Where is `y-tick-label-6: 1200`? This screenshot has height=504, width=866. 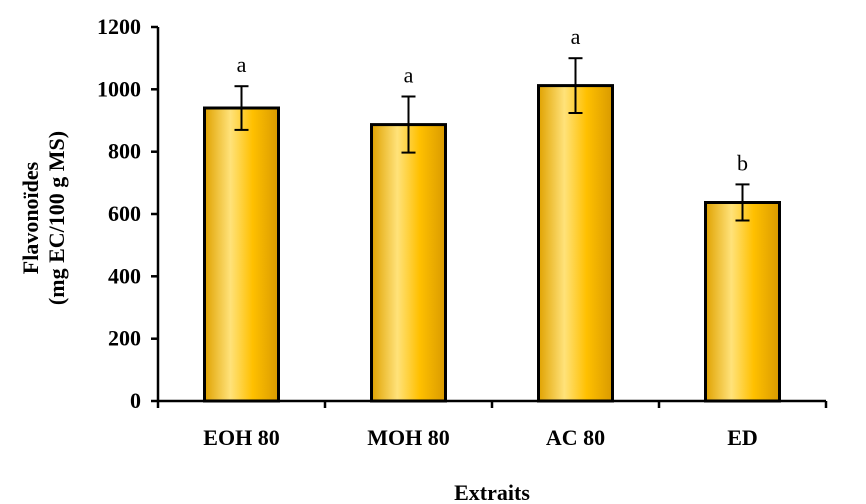
y-tick-label-6: 1200 is located at coordinates (119, 26).